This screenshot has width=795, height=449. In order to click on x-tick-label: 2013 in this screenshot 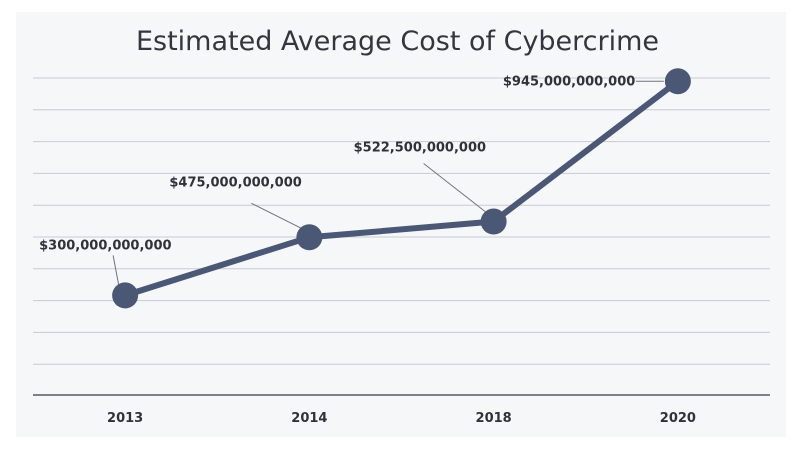, I will do `click(125, 418)`.